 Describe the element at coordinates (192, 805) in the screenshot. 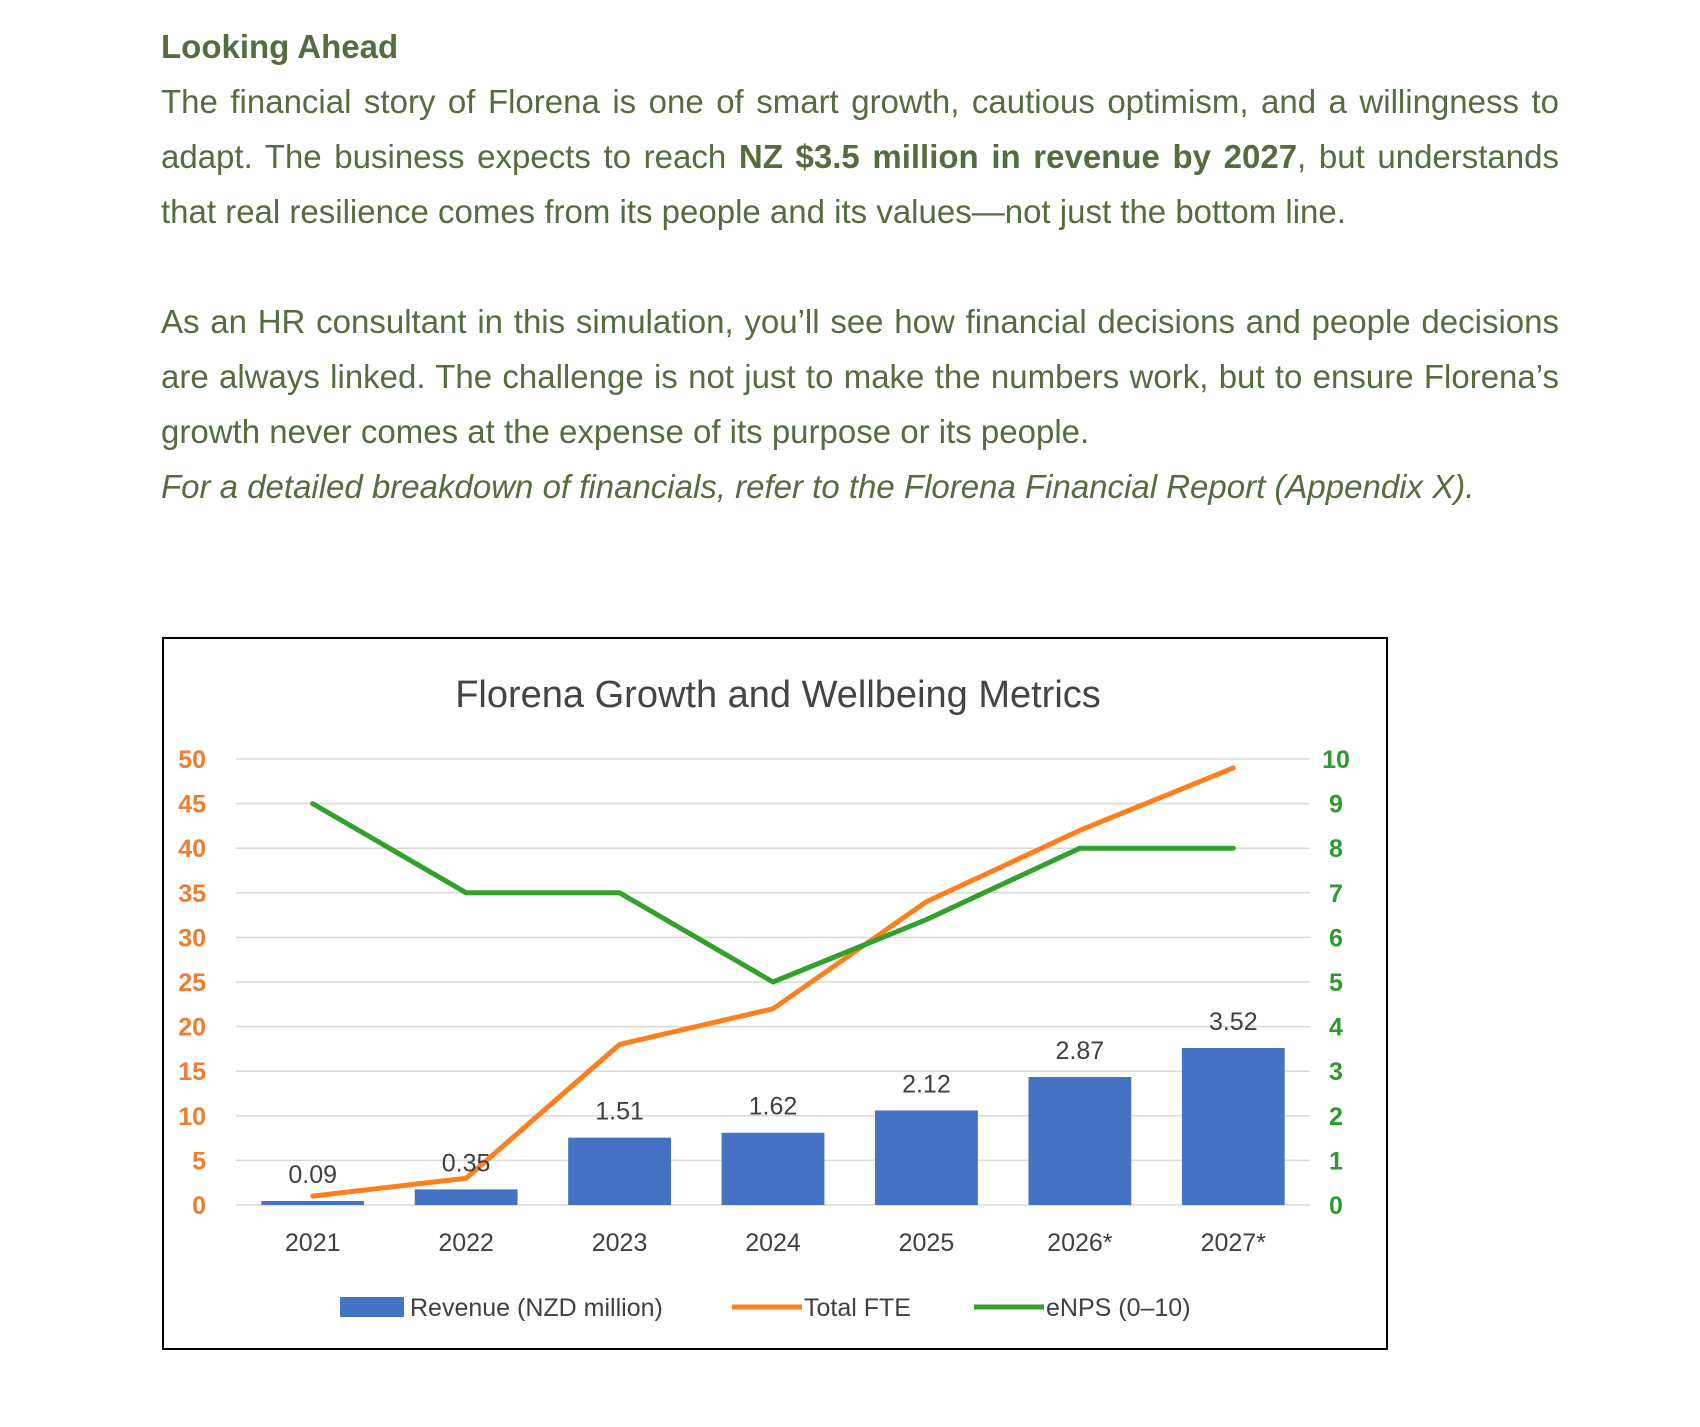

I see `left-axis-tick-label: 45` at that location.